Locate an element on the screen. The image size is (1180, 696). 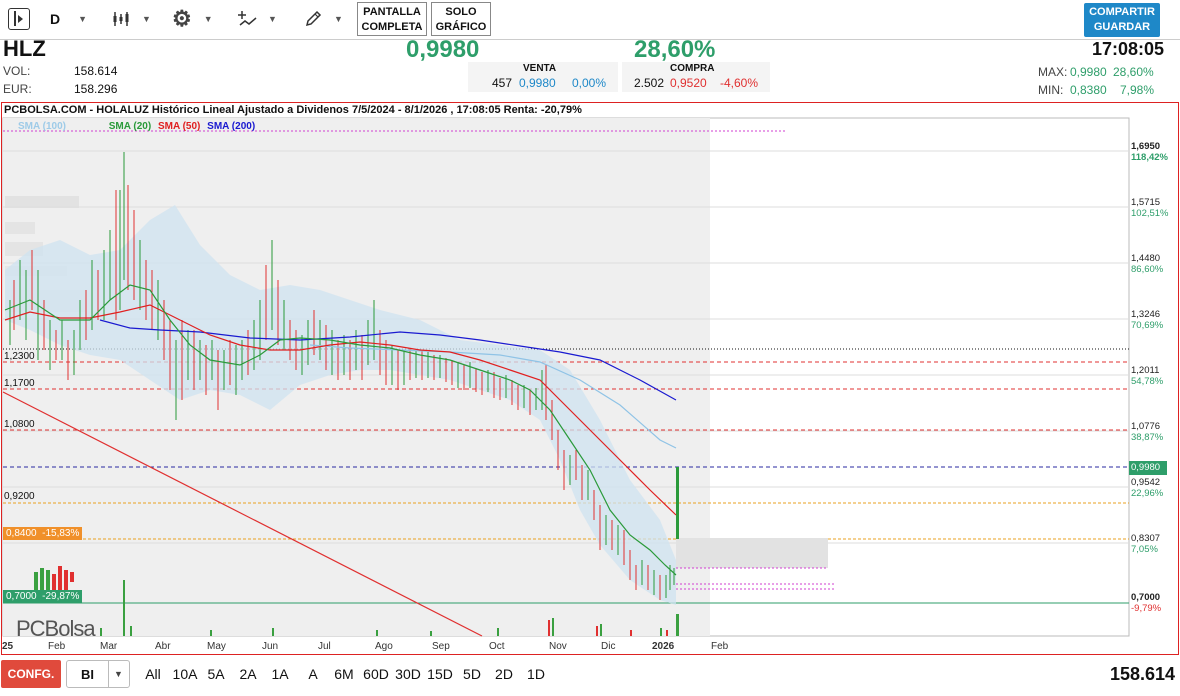
axis-pct: 38,87% is located at coordinates (1147, 437).